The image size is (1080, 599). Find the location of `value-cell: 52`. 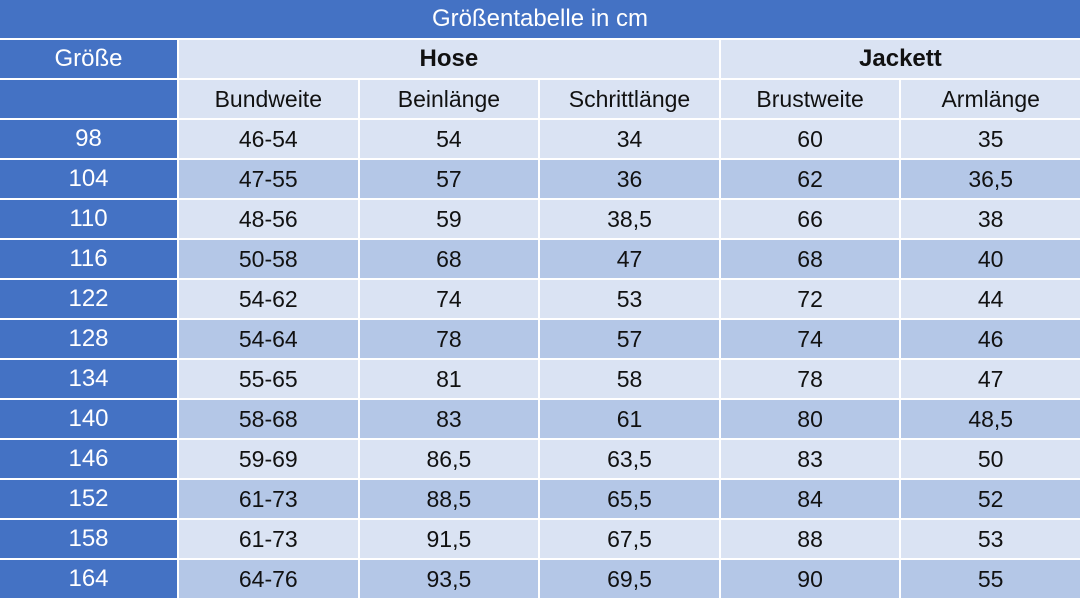

value-cell: 52 is located at coordinates (990, 499).